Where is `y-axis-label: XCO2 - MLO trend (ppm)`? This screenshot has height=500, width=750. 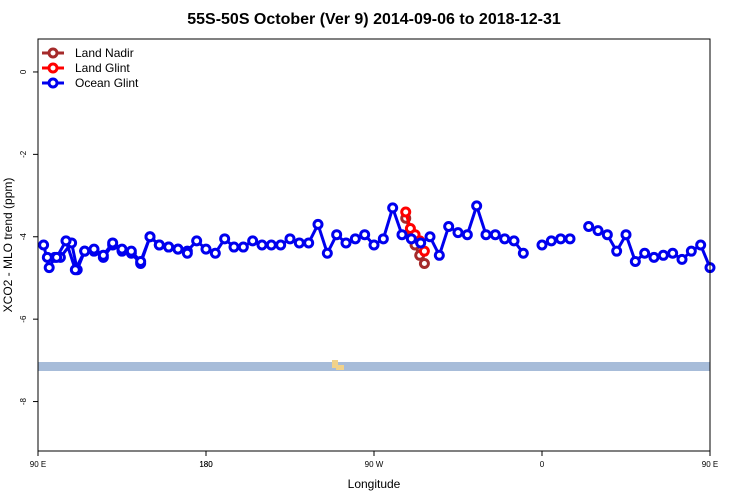
y-axis-label: XCO2 - MLO trend (ppm) is located at coordinates (8, 245).